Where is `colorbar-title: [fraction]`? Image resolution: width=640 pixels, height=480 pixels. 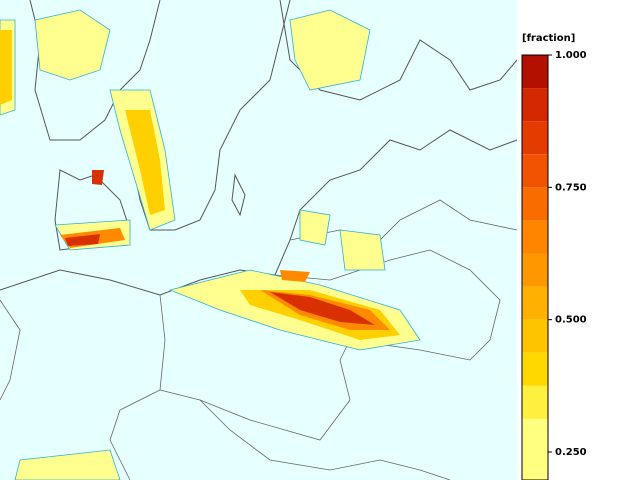 colorbar-title: [fraction] is located at coordinates (548, 38).